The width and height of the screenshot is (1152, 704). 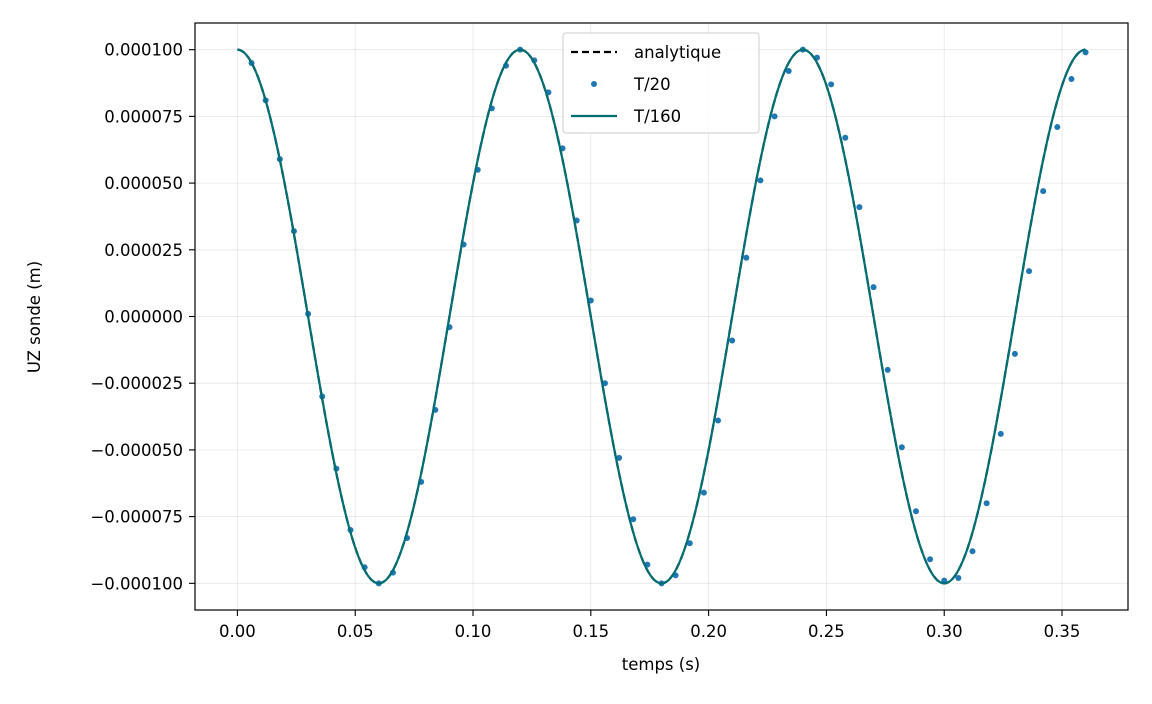 I want to click on y-tick-label: −0.000025, so click(x=136, y=383).